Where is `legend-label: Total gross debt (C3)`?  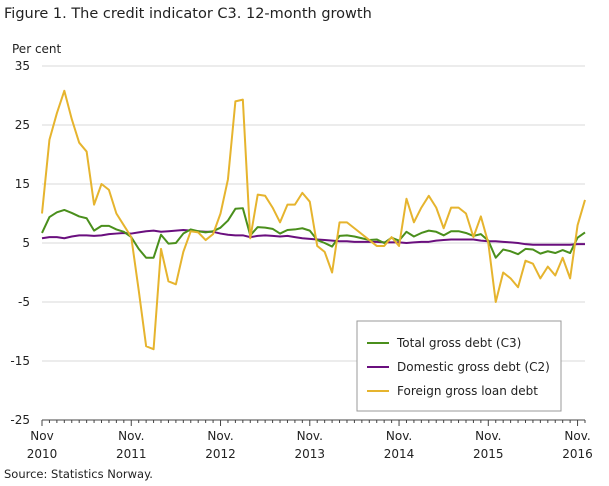 legend-label: Total gross debt (C3) is located at coordinates (458, 343).